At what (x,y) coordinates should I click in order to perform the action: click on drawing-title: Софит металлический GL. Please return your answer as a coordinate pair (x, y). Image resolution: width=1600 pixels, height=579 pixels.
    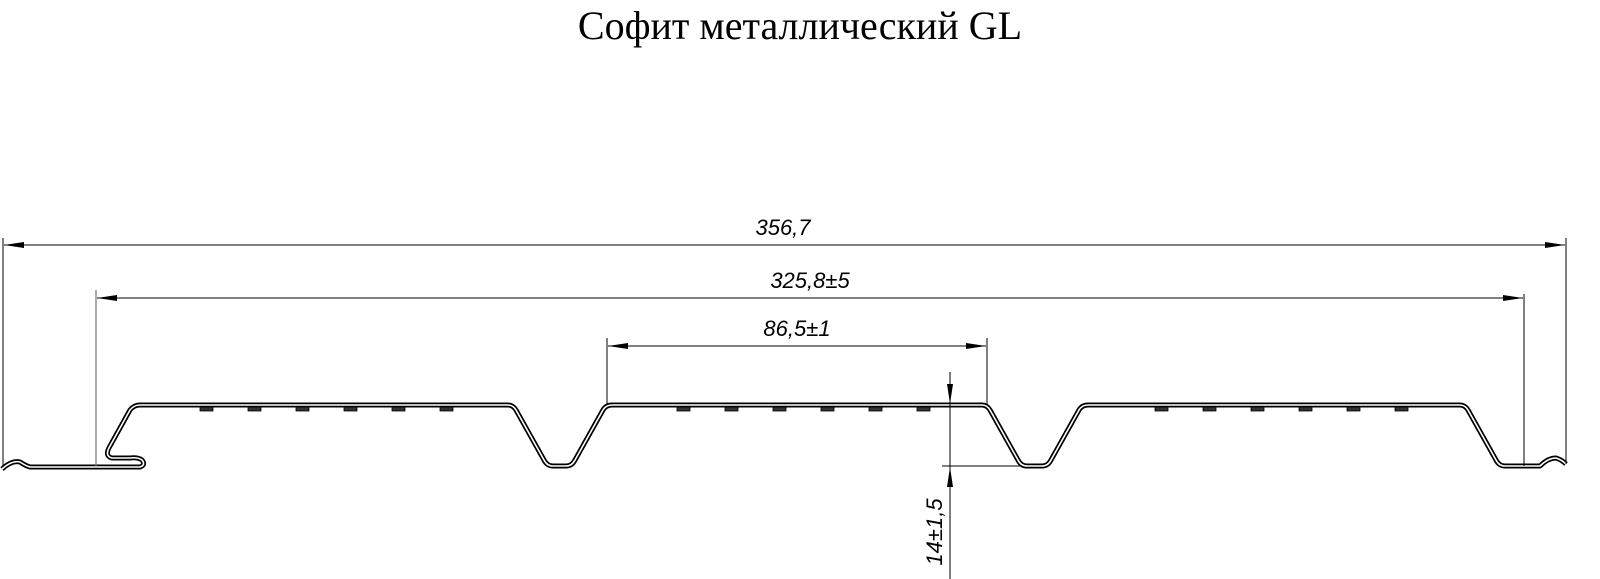
    Looking at the image, I should click on (800, 25).